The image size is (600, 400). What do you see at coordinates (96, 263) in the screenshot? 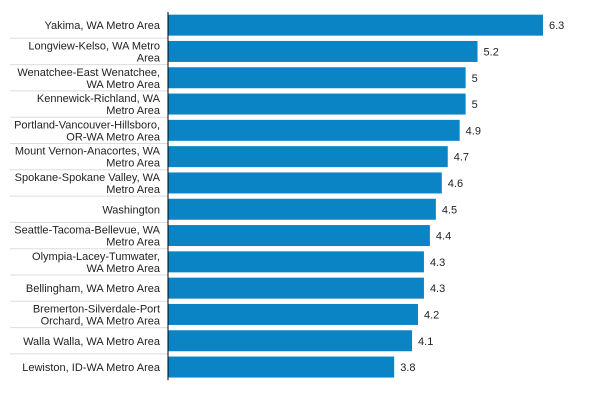
I see `category-label: Olympia-Lacey-Tumwater, WA Metro Area` at bounding box center [96, 263].